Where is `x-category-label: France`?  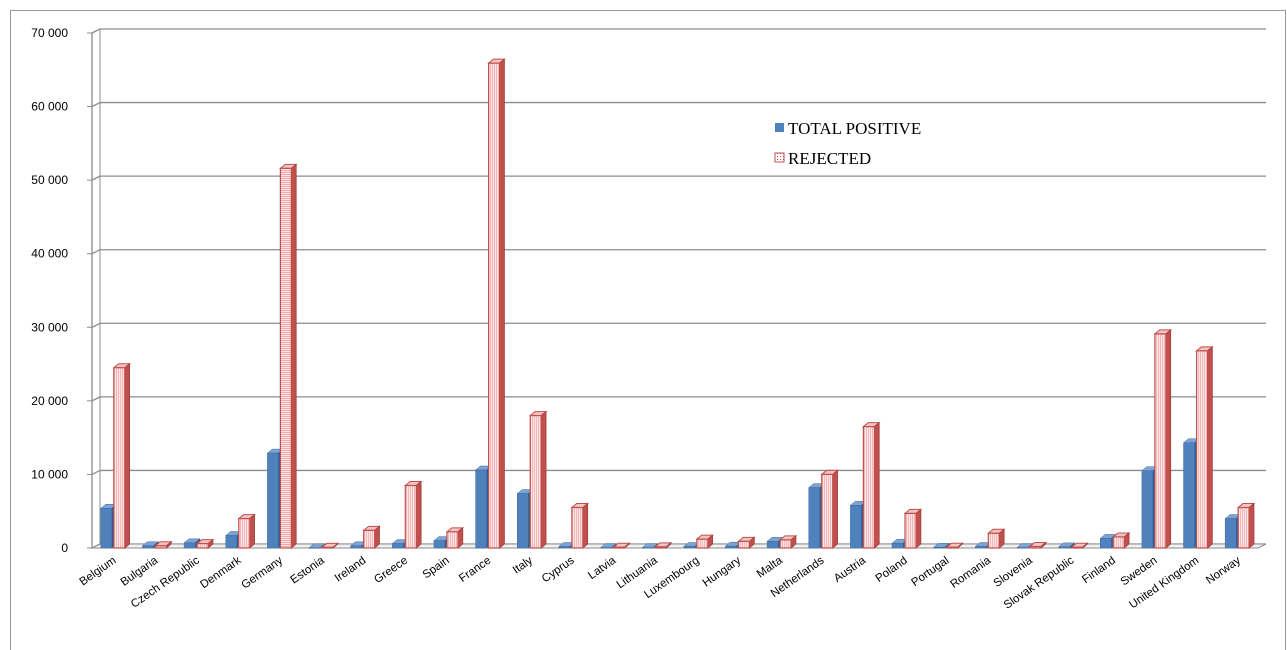
x-category-label: France is located at coordinates (475, 570).